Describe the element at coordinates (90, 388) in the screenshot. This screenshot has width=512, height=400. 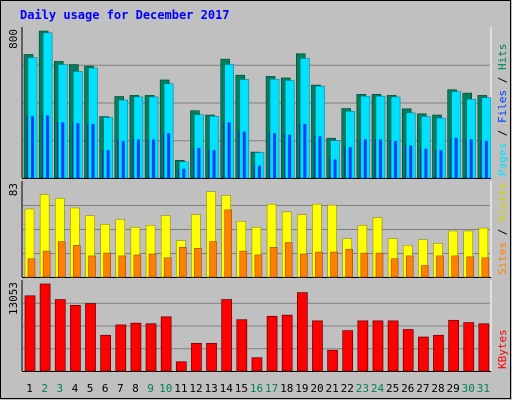
I see `x-tick-label: 5` at that location.